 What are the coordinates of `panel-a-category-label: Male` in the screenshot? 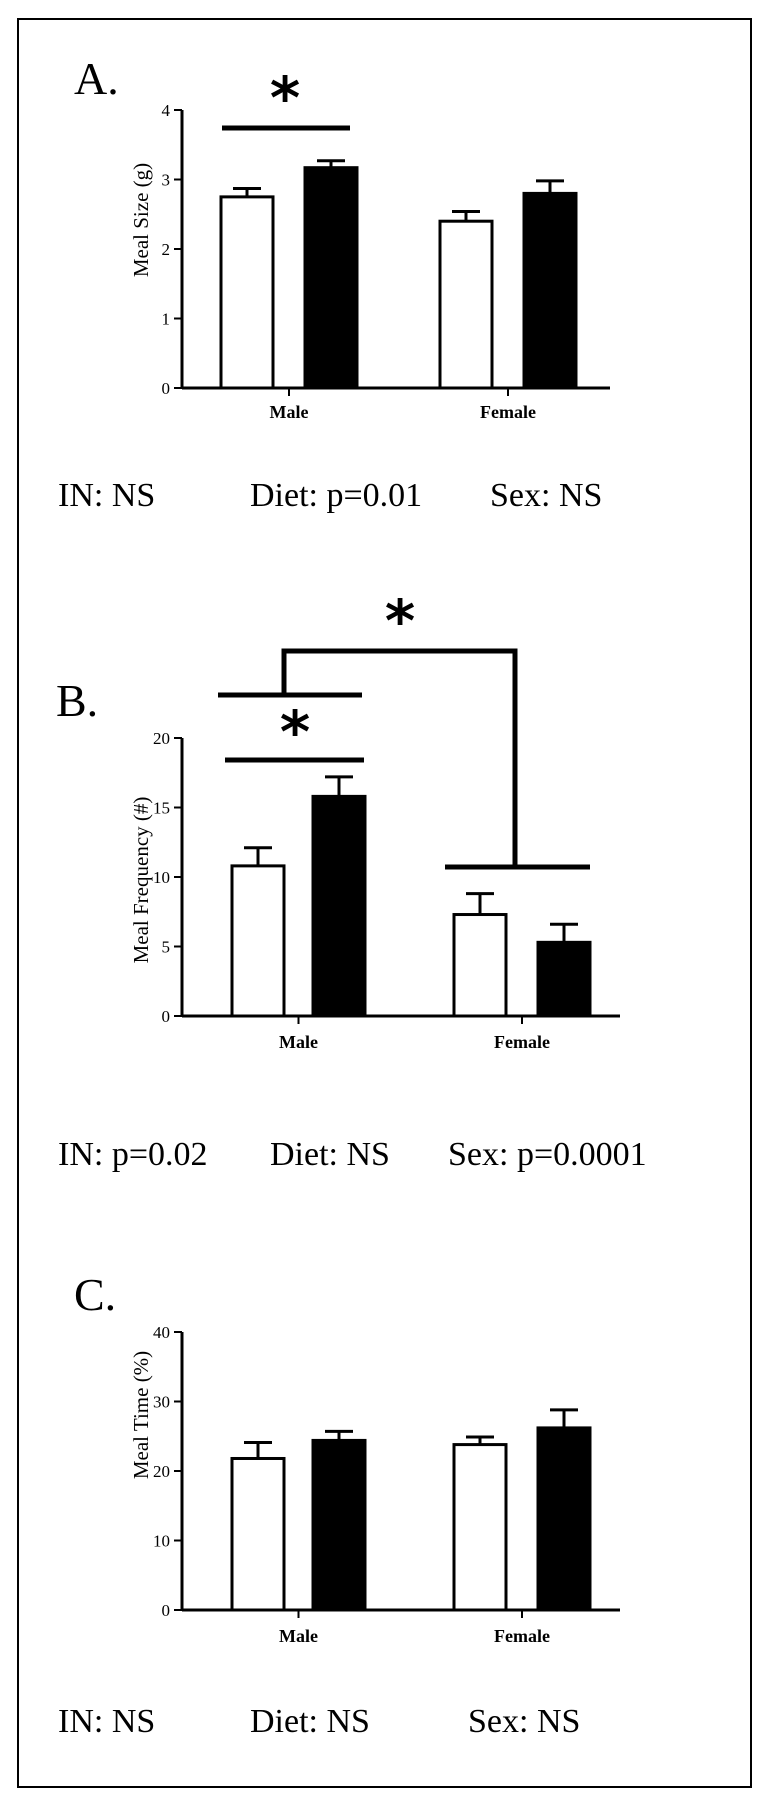 It's located at (289, 412).